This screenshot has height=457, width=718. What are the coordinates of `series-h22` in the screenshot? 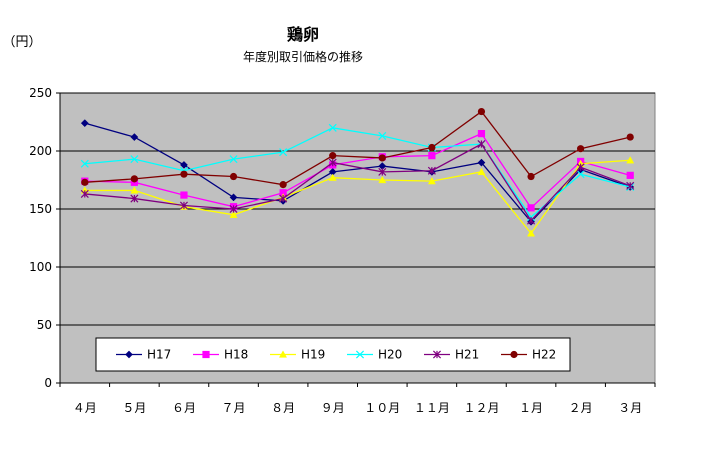 It's located at (357, 148).